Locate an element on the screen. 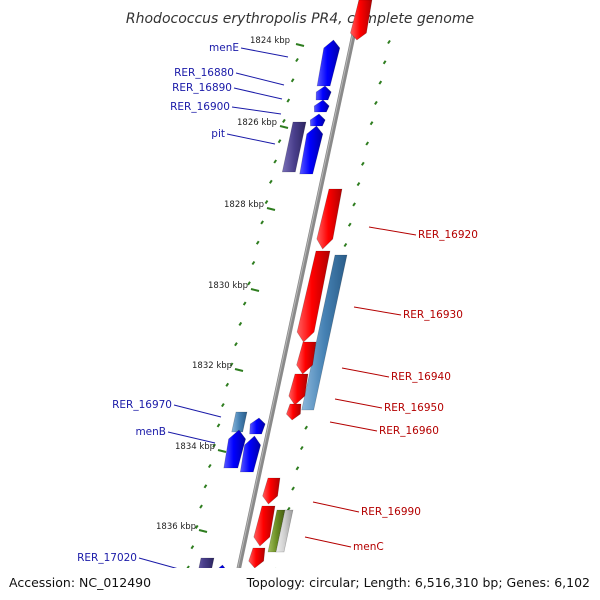 Image resolution: width=600 pixels, height=600 pixels. gene-label-right: RER_16950 is located at coordinates (414, 408).